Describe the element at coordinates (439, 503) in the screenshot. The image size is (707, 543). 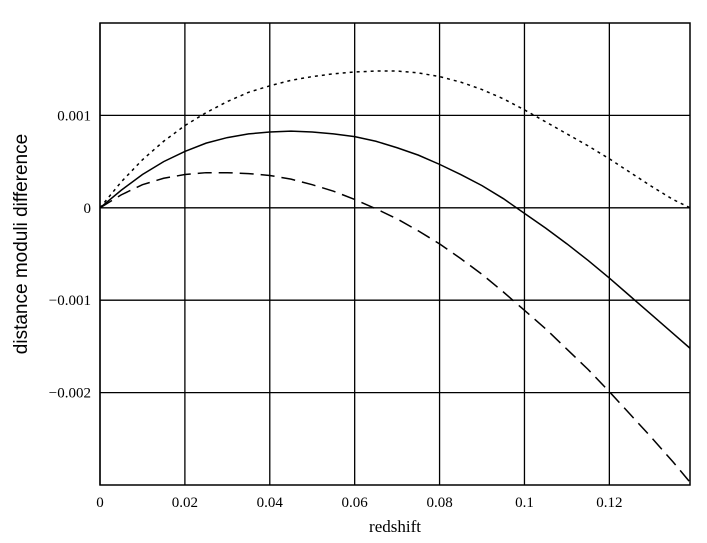
I see `x-tick-label: 0.08` at that location.